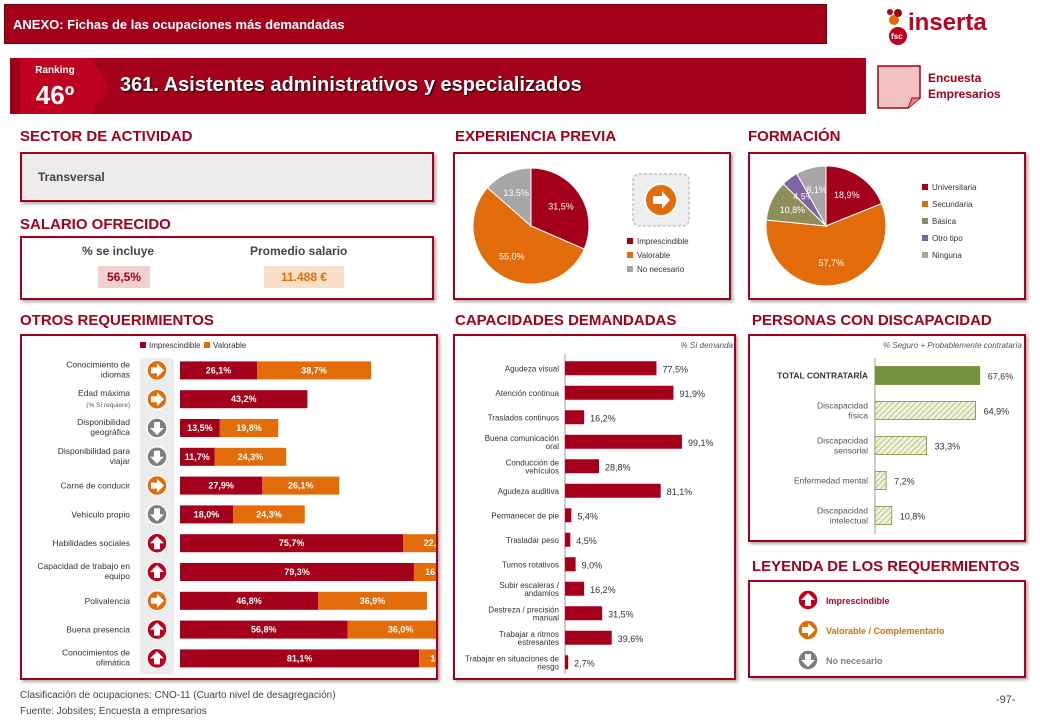 This screenshot has width=1040, height=720. I want to click on otros-bar-label-a: 13,5%, so click(200, 428).